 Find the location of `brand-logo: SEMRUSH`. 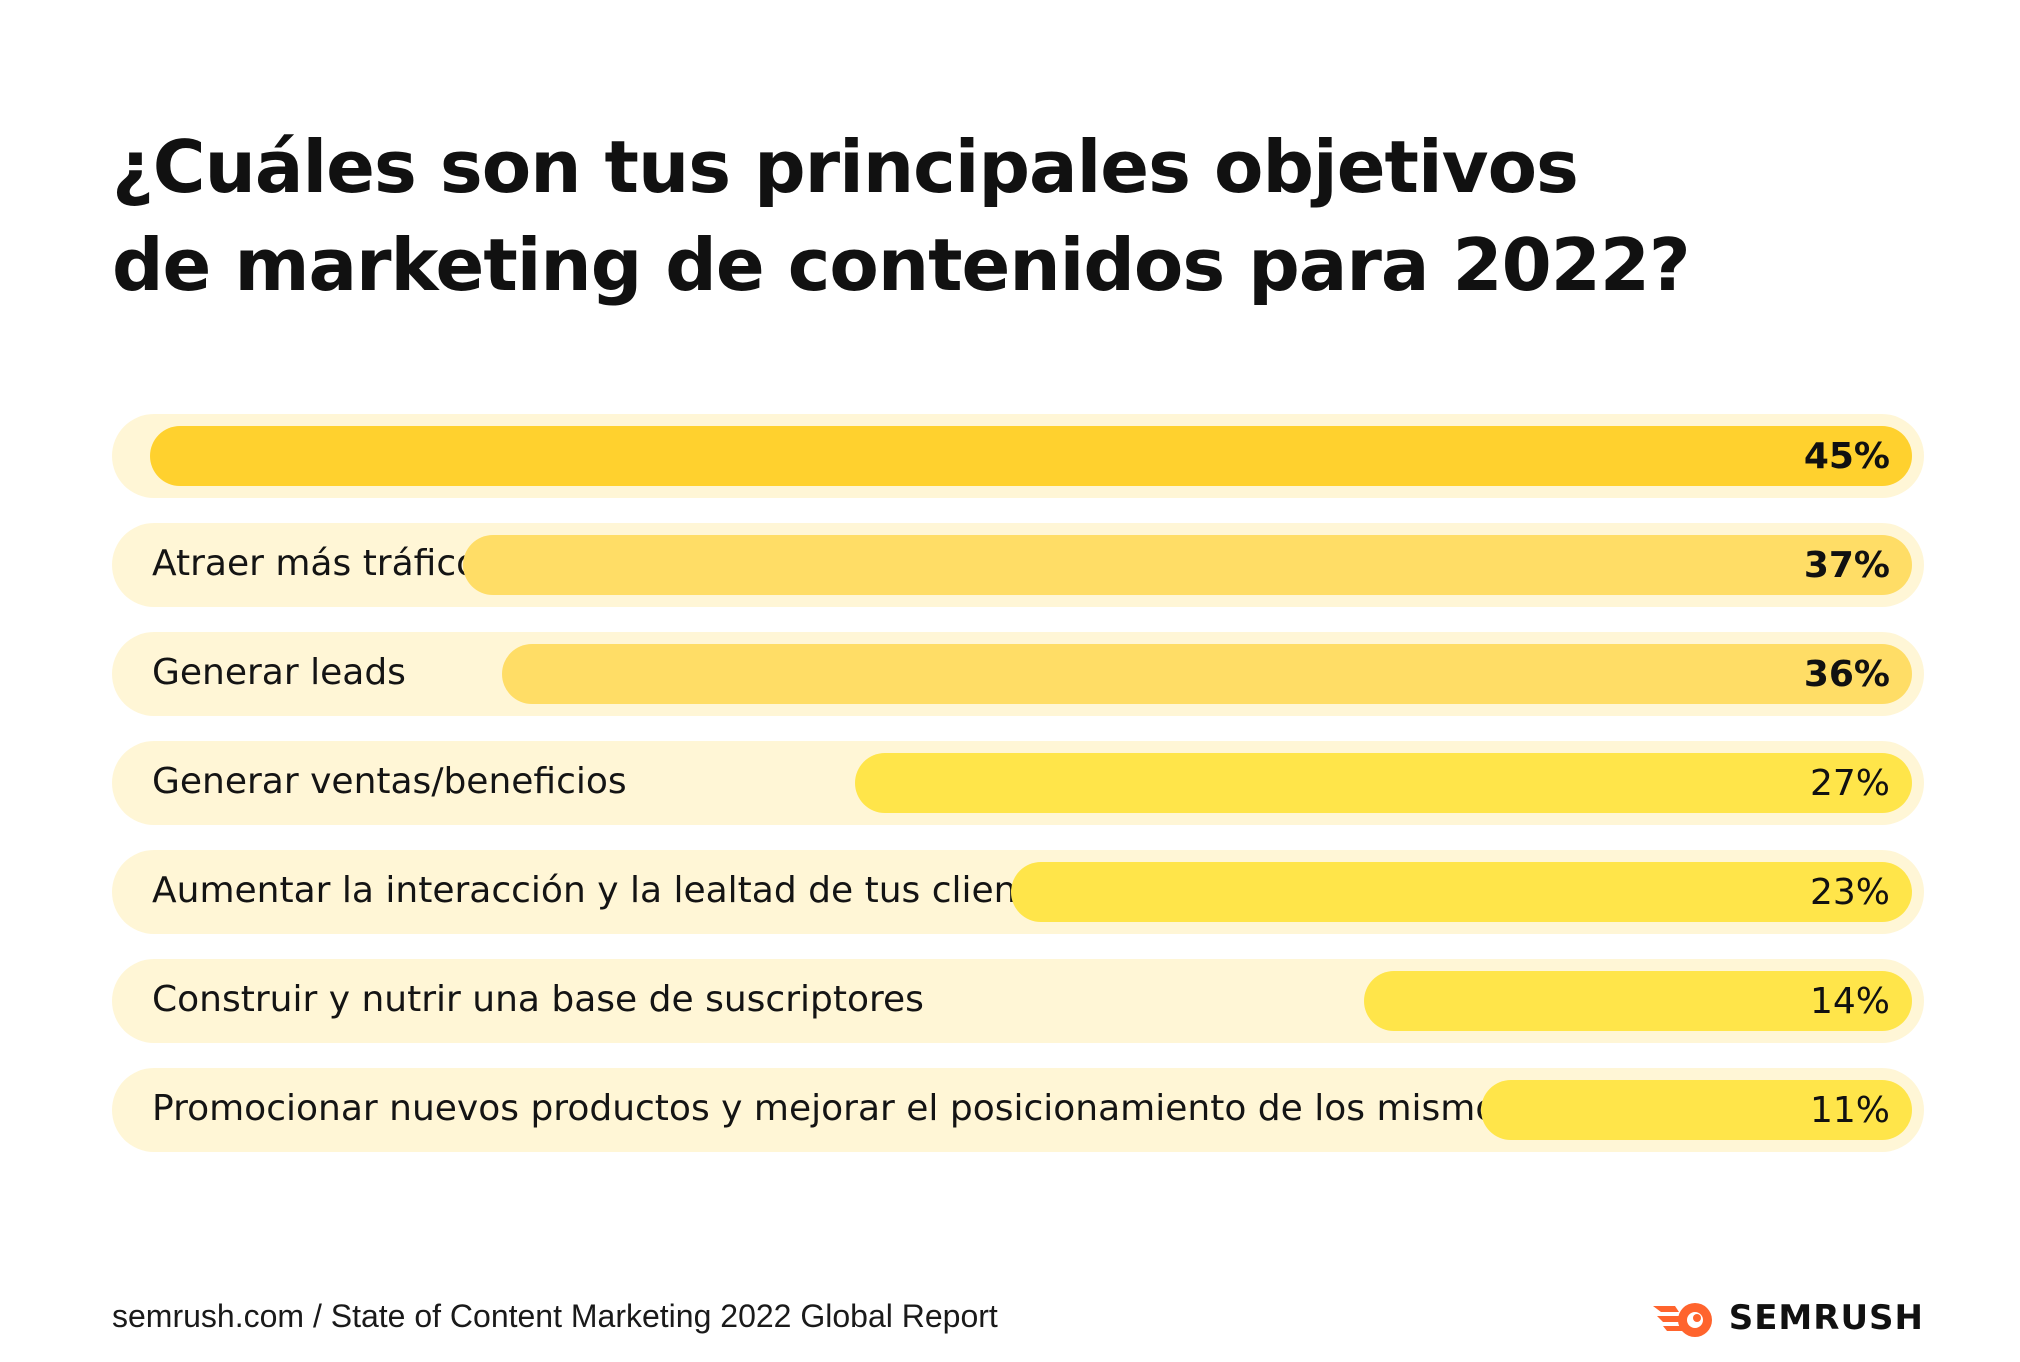

brand-logo: SEMRUSH is located at coordinates (1786, 1318).